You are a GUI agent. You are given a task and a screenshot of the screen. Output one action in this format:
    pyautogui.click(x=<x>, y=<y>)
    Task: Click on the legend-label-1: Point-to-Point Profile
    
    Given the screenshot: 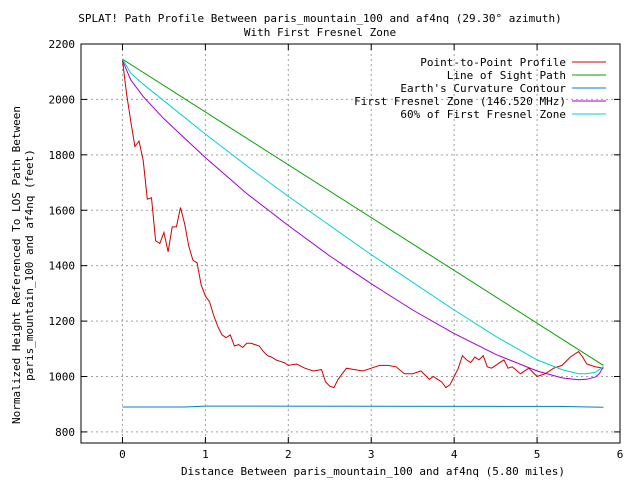 What is the action you would take?
    pyautogui.click(x=493, y=62)
    